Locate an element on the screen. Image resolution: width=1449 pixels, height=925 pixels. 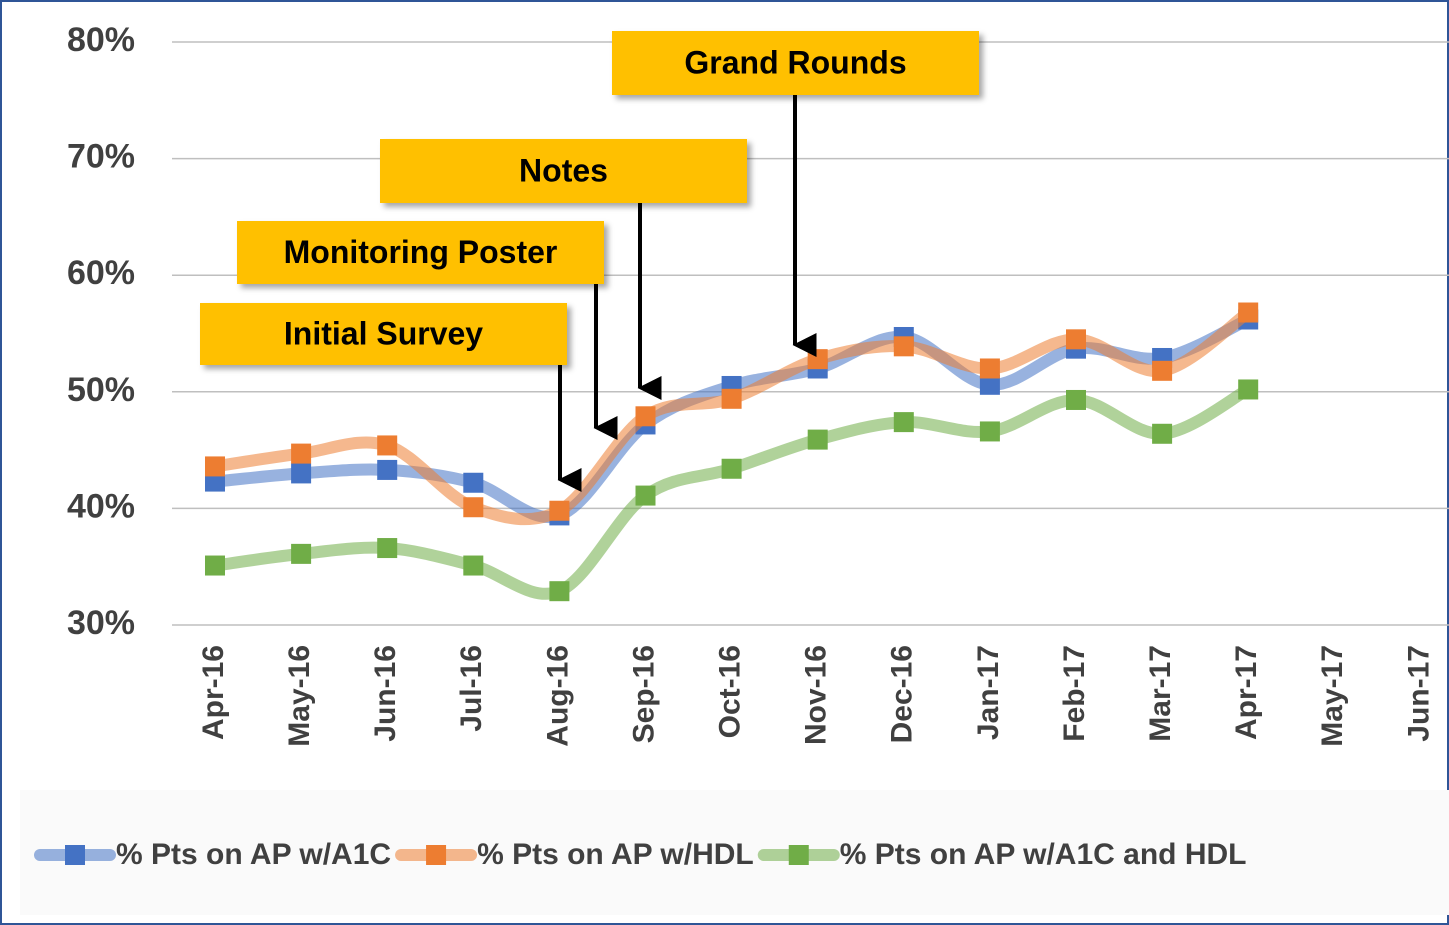
x-tick-label: Mar-17 is located at coordinates (1160, 693).